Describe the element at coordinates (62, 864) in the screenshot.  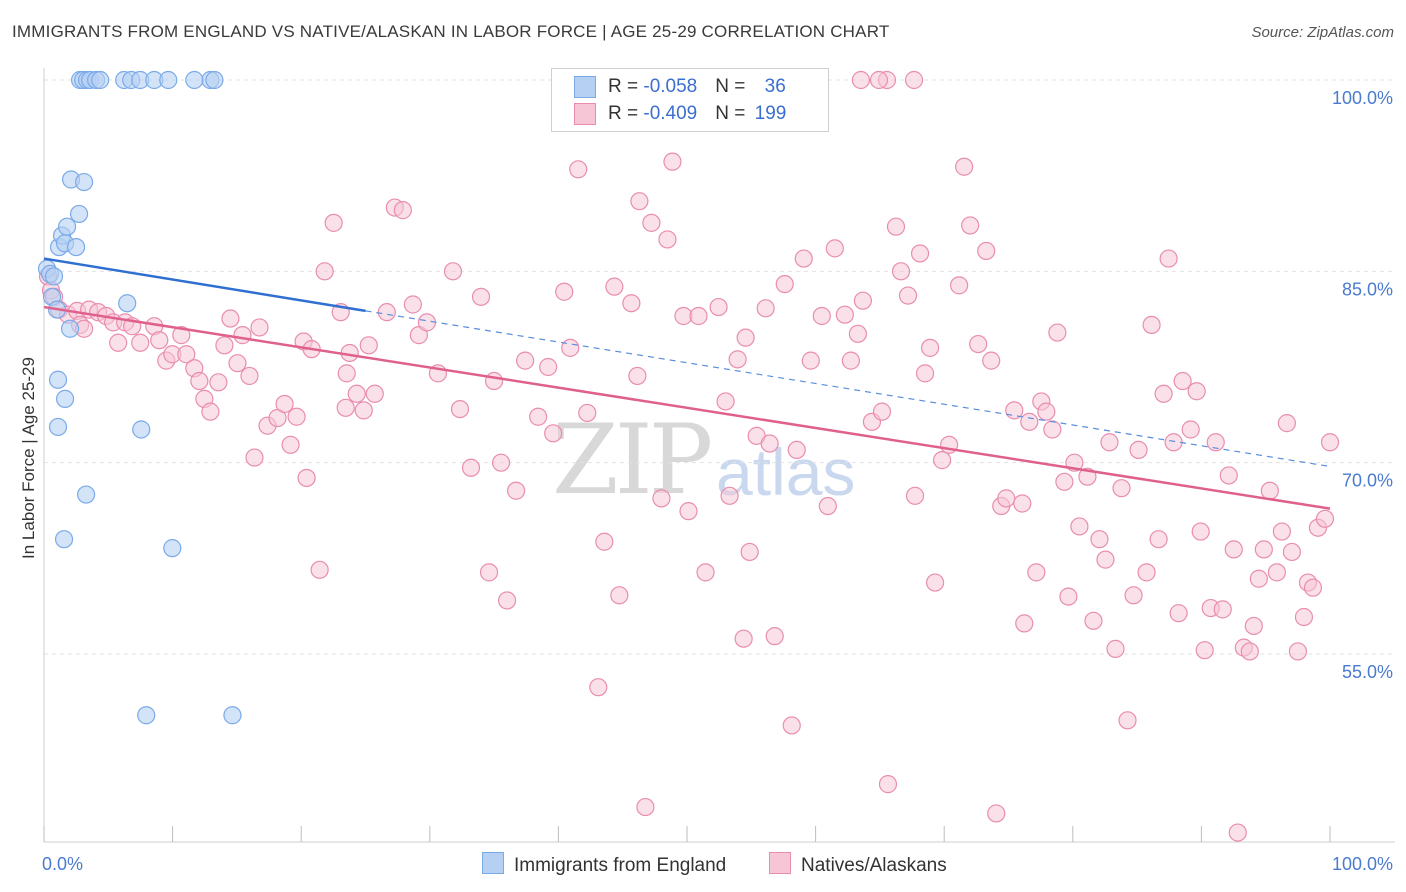
I see `x-tick-label-min: 0.0%` at that location.